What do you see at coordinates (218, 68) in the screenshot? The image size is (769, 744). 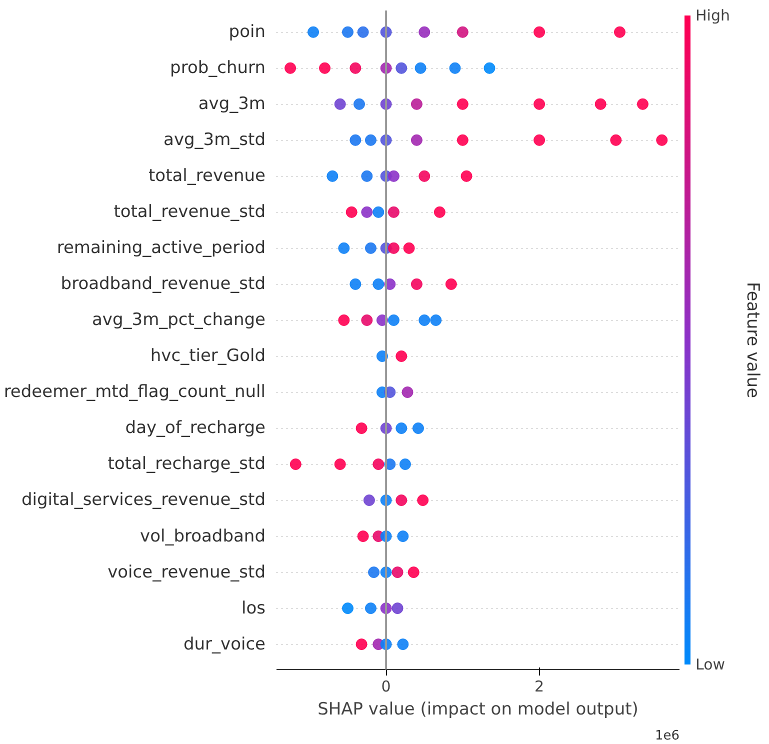 I see `y-tick-label: prob_churn` at bounding box center [218, 68].